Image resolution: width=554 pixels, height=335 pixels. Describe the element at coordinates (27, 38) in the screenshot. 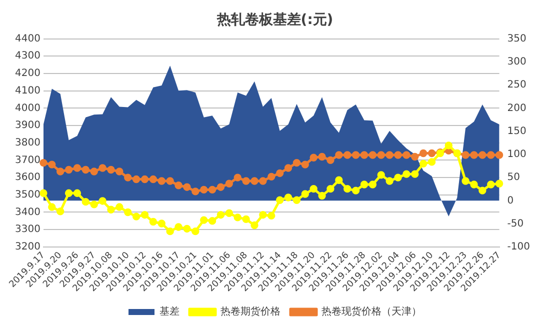

I see `y-tick-label: 4400` at that location.